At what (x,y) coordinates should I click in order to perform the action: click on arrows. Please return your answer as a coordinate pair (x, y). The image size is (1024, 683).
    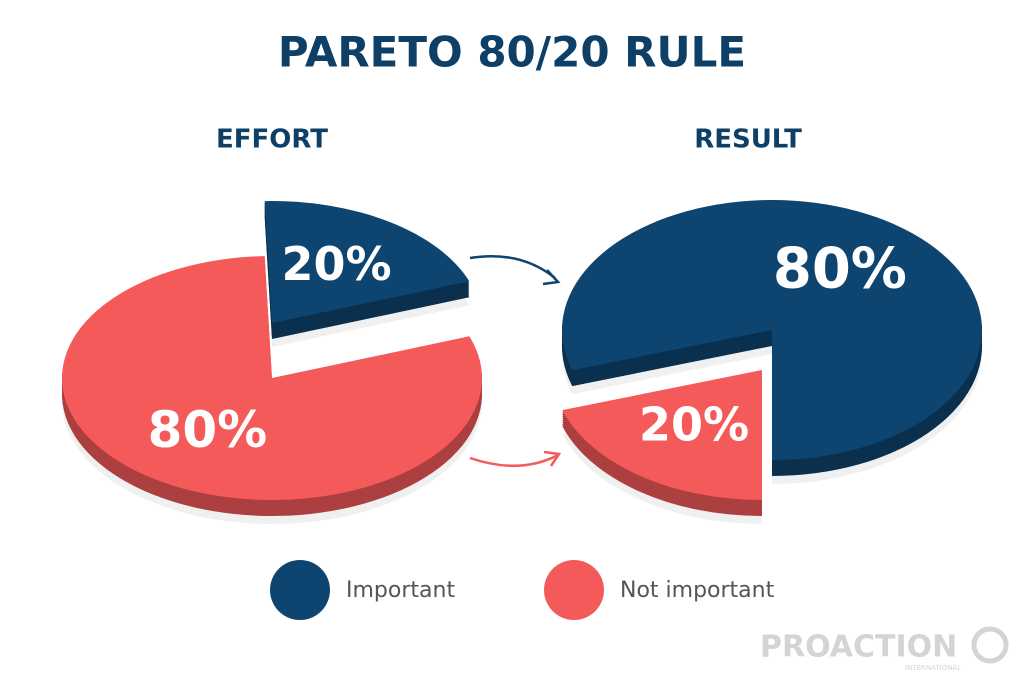
    Looking at the image, I should click on (515, 360).